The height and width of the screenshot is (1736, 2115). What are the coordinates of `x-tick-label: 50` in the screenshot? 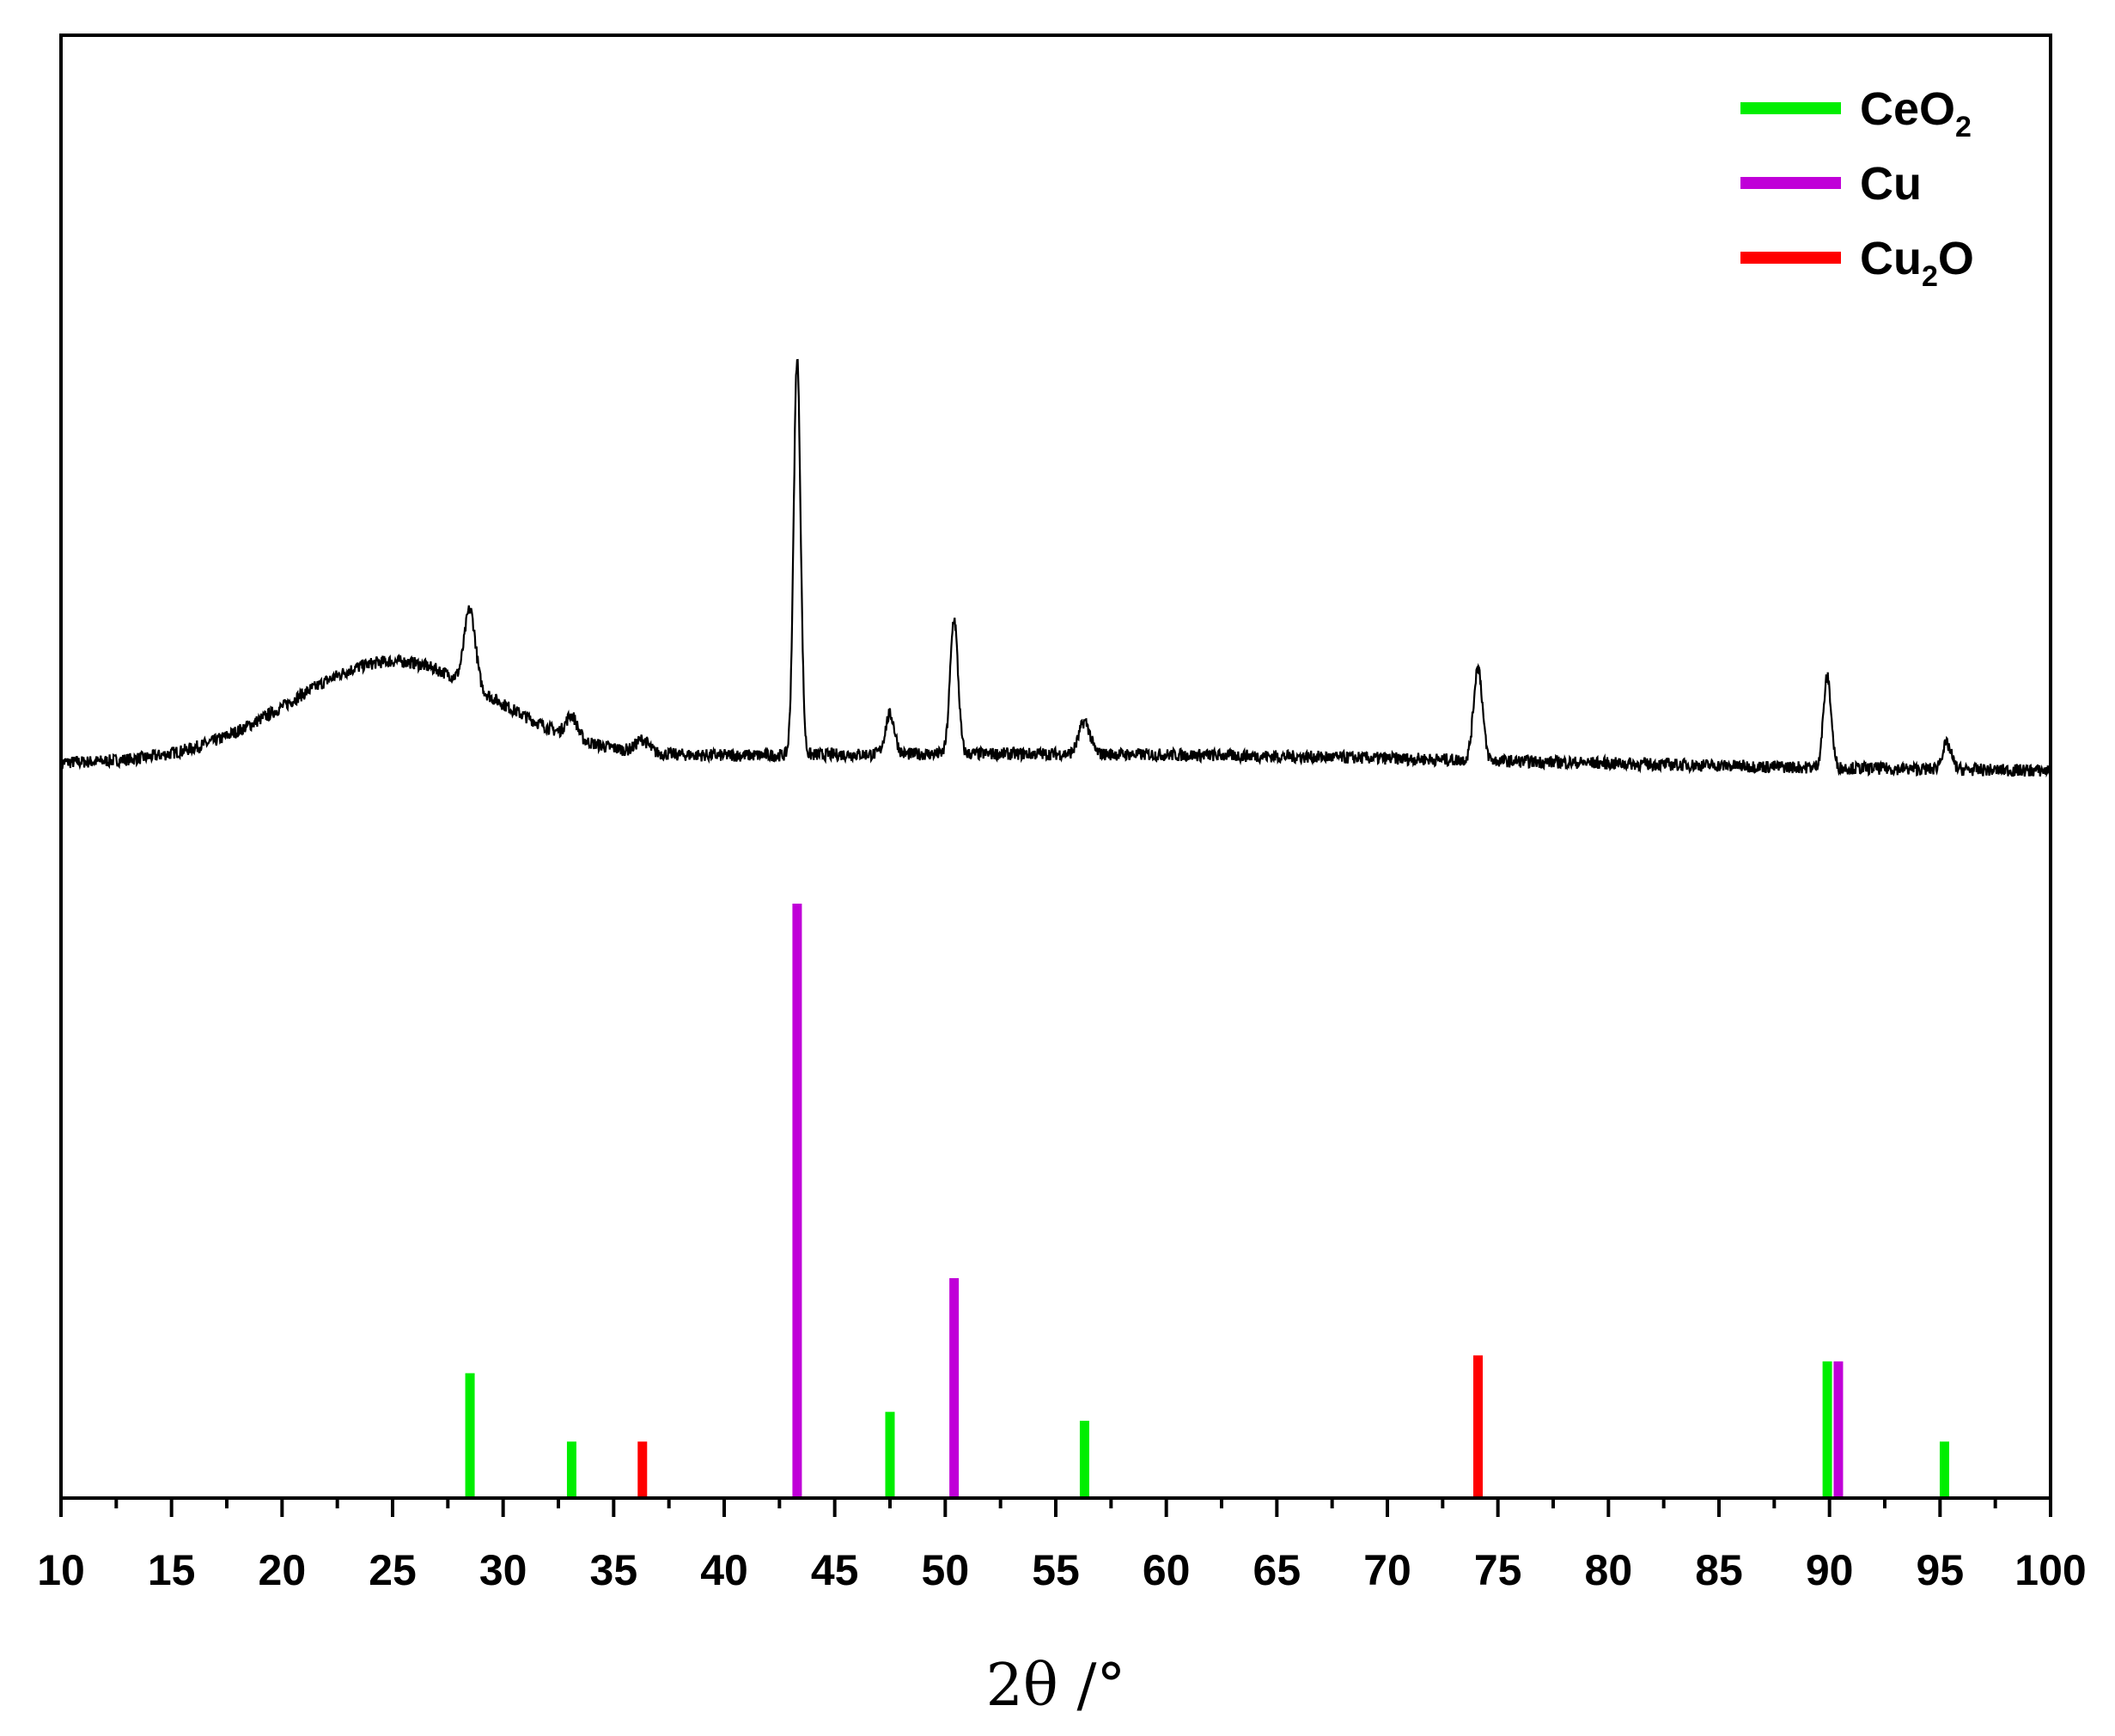 It's located at (946, 1570).